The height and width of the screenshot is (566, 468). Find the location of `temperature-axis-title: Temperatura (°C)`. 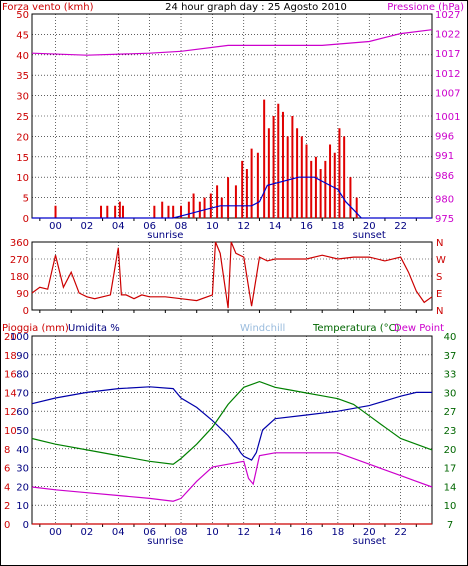

temperature-axis-title: Temperatura (°C) is located at coordinates (356, 328).